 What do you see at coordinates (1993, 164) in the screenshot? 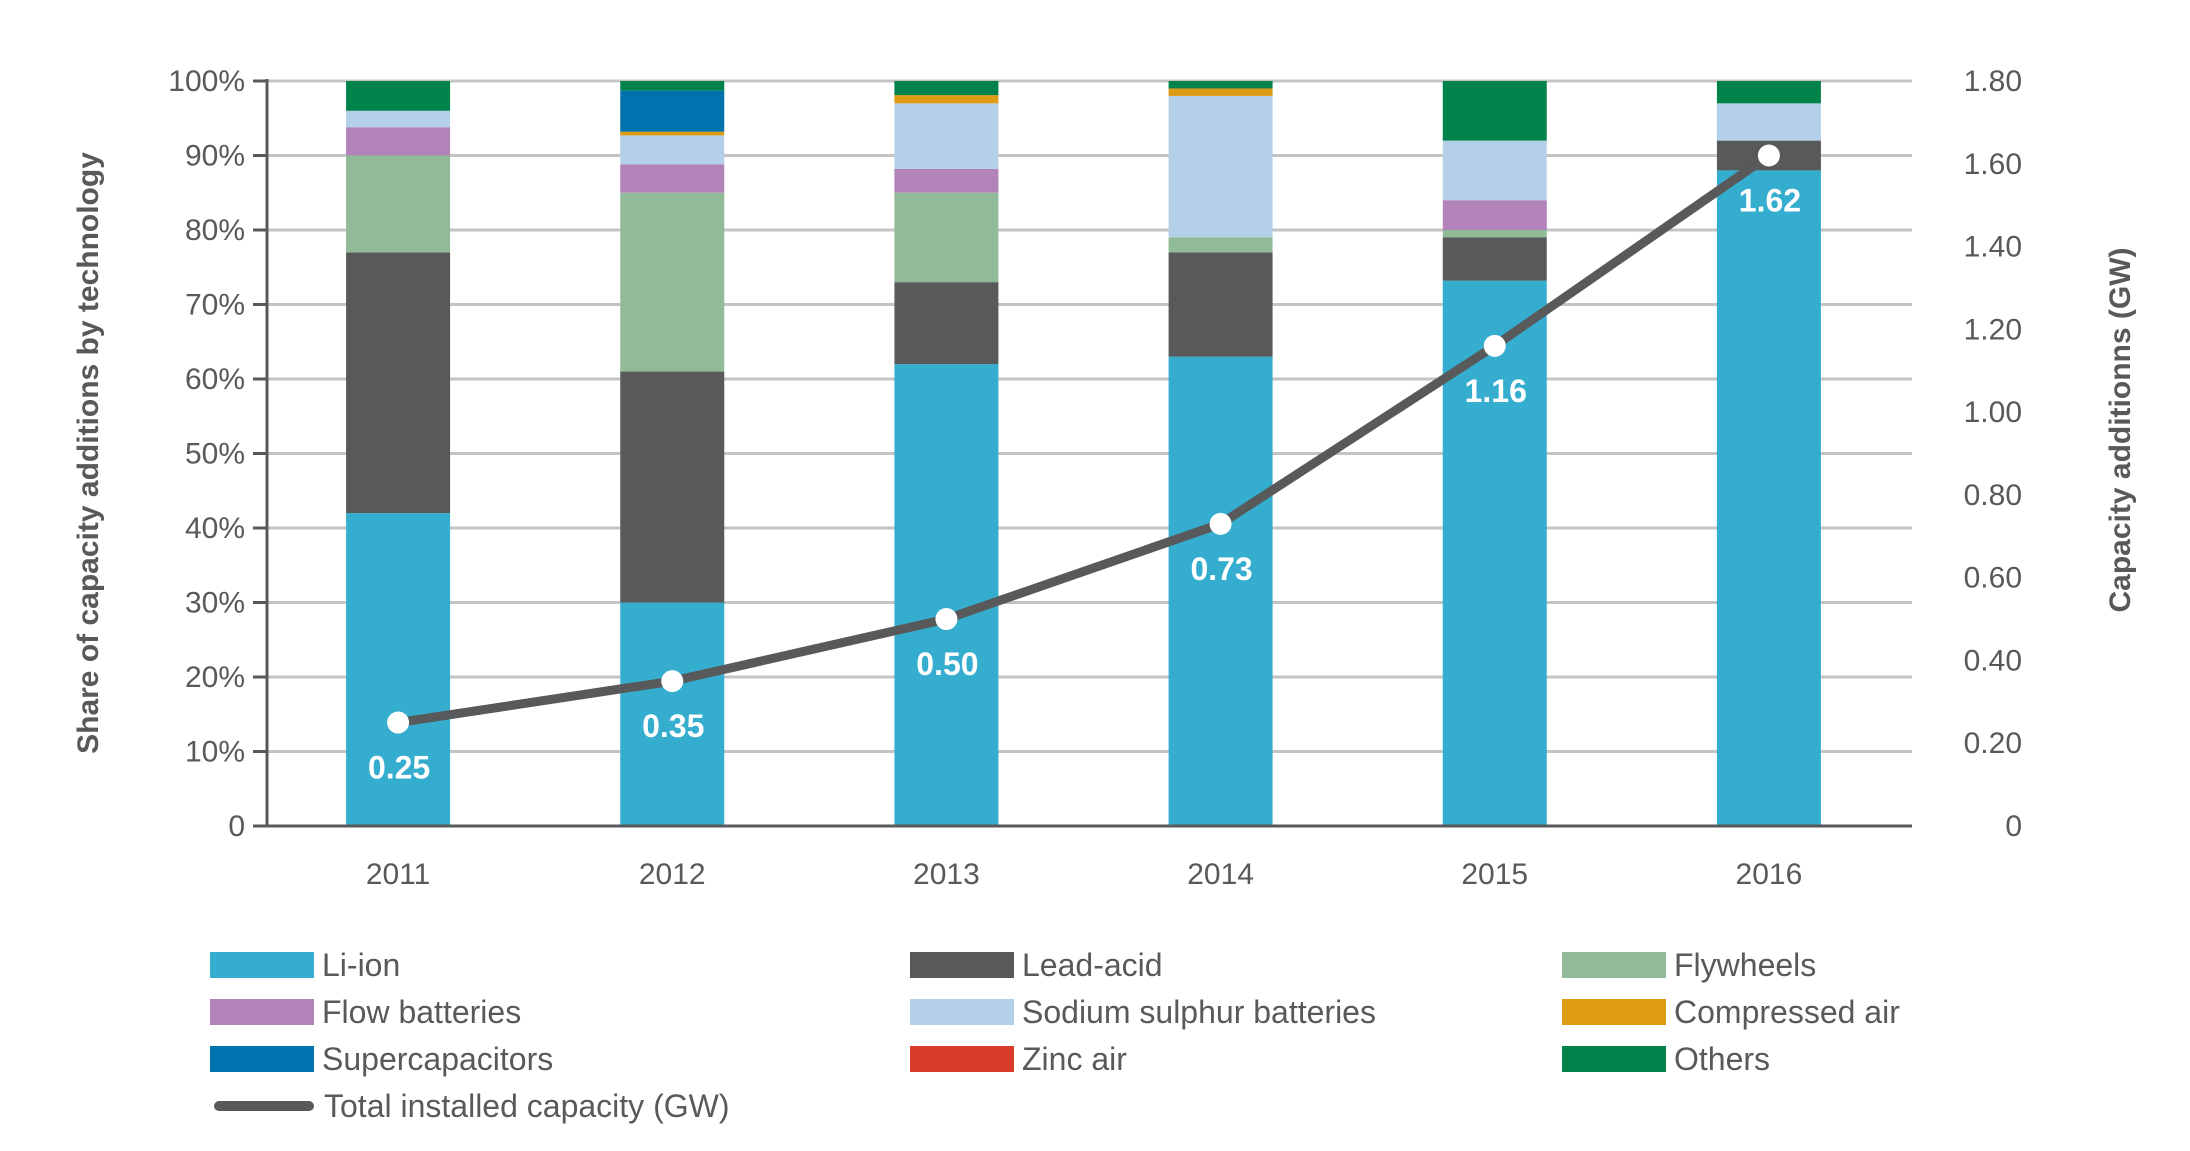
I see `y2-tick-label: 1.60` at bounding box center [1993, 164].